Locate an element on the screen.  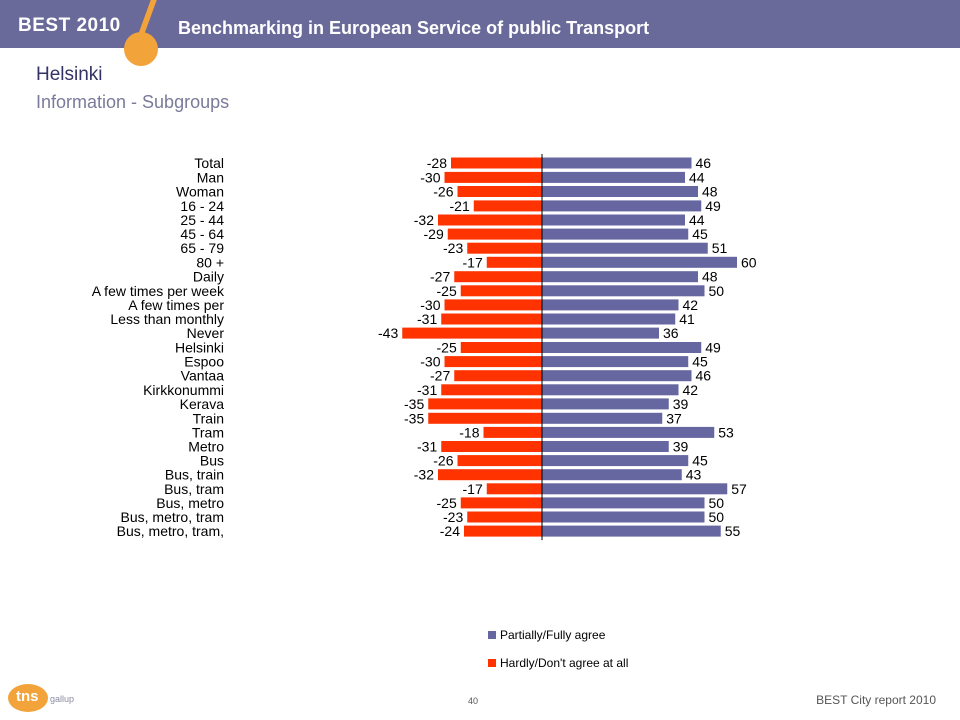
data-label-disagree: -17 is located at coordinates (473, 262).